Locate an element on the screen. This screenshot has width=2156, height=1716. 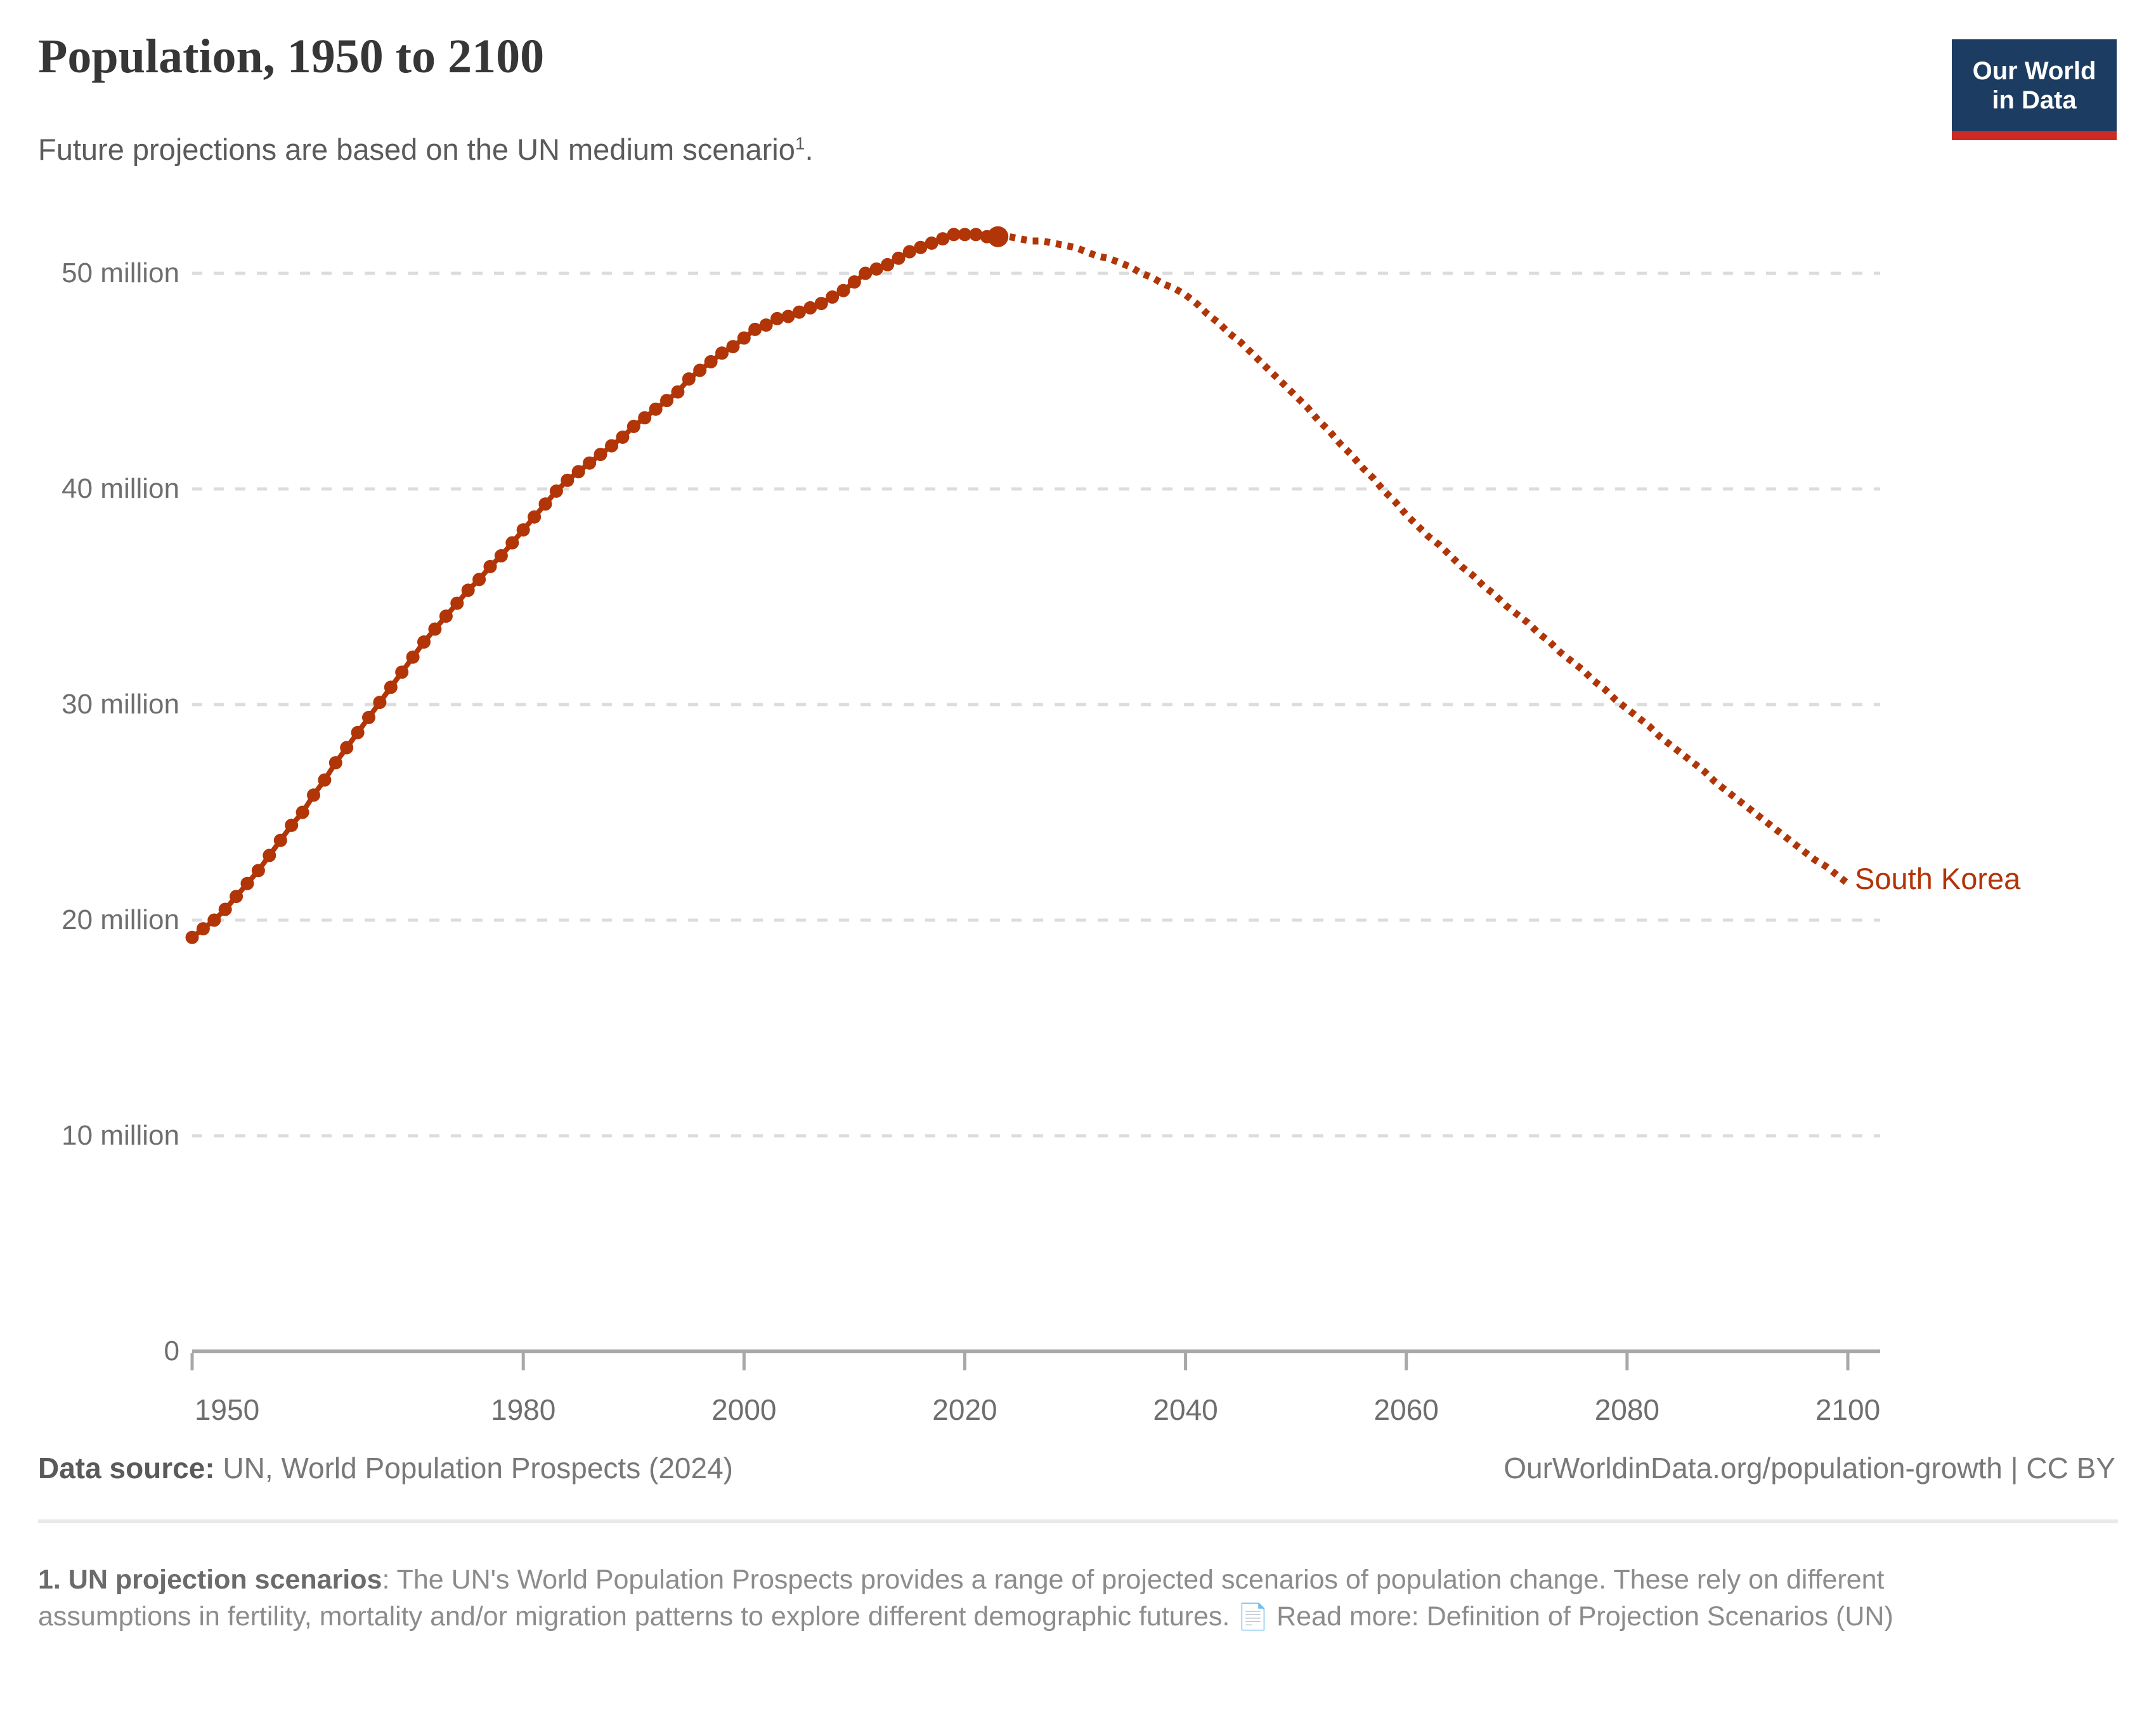
x-tick-label: 2080 is located at coordinates (1627, 1409).